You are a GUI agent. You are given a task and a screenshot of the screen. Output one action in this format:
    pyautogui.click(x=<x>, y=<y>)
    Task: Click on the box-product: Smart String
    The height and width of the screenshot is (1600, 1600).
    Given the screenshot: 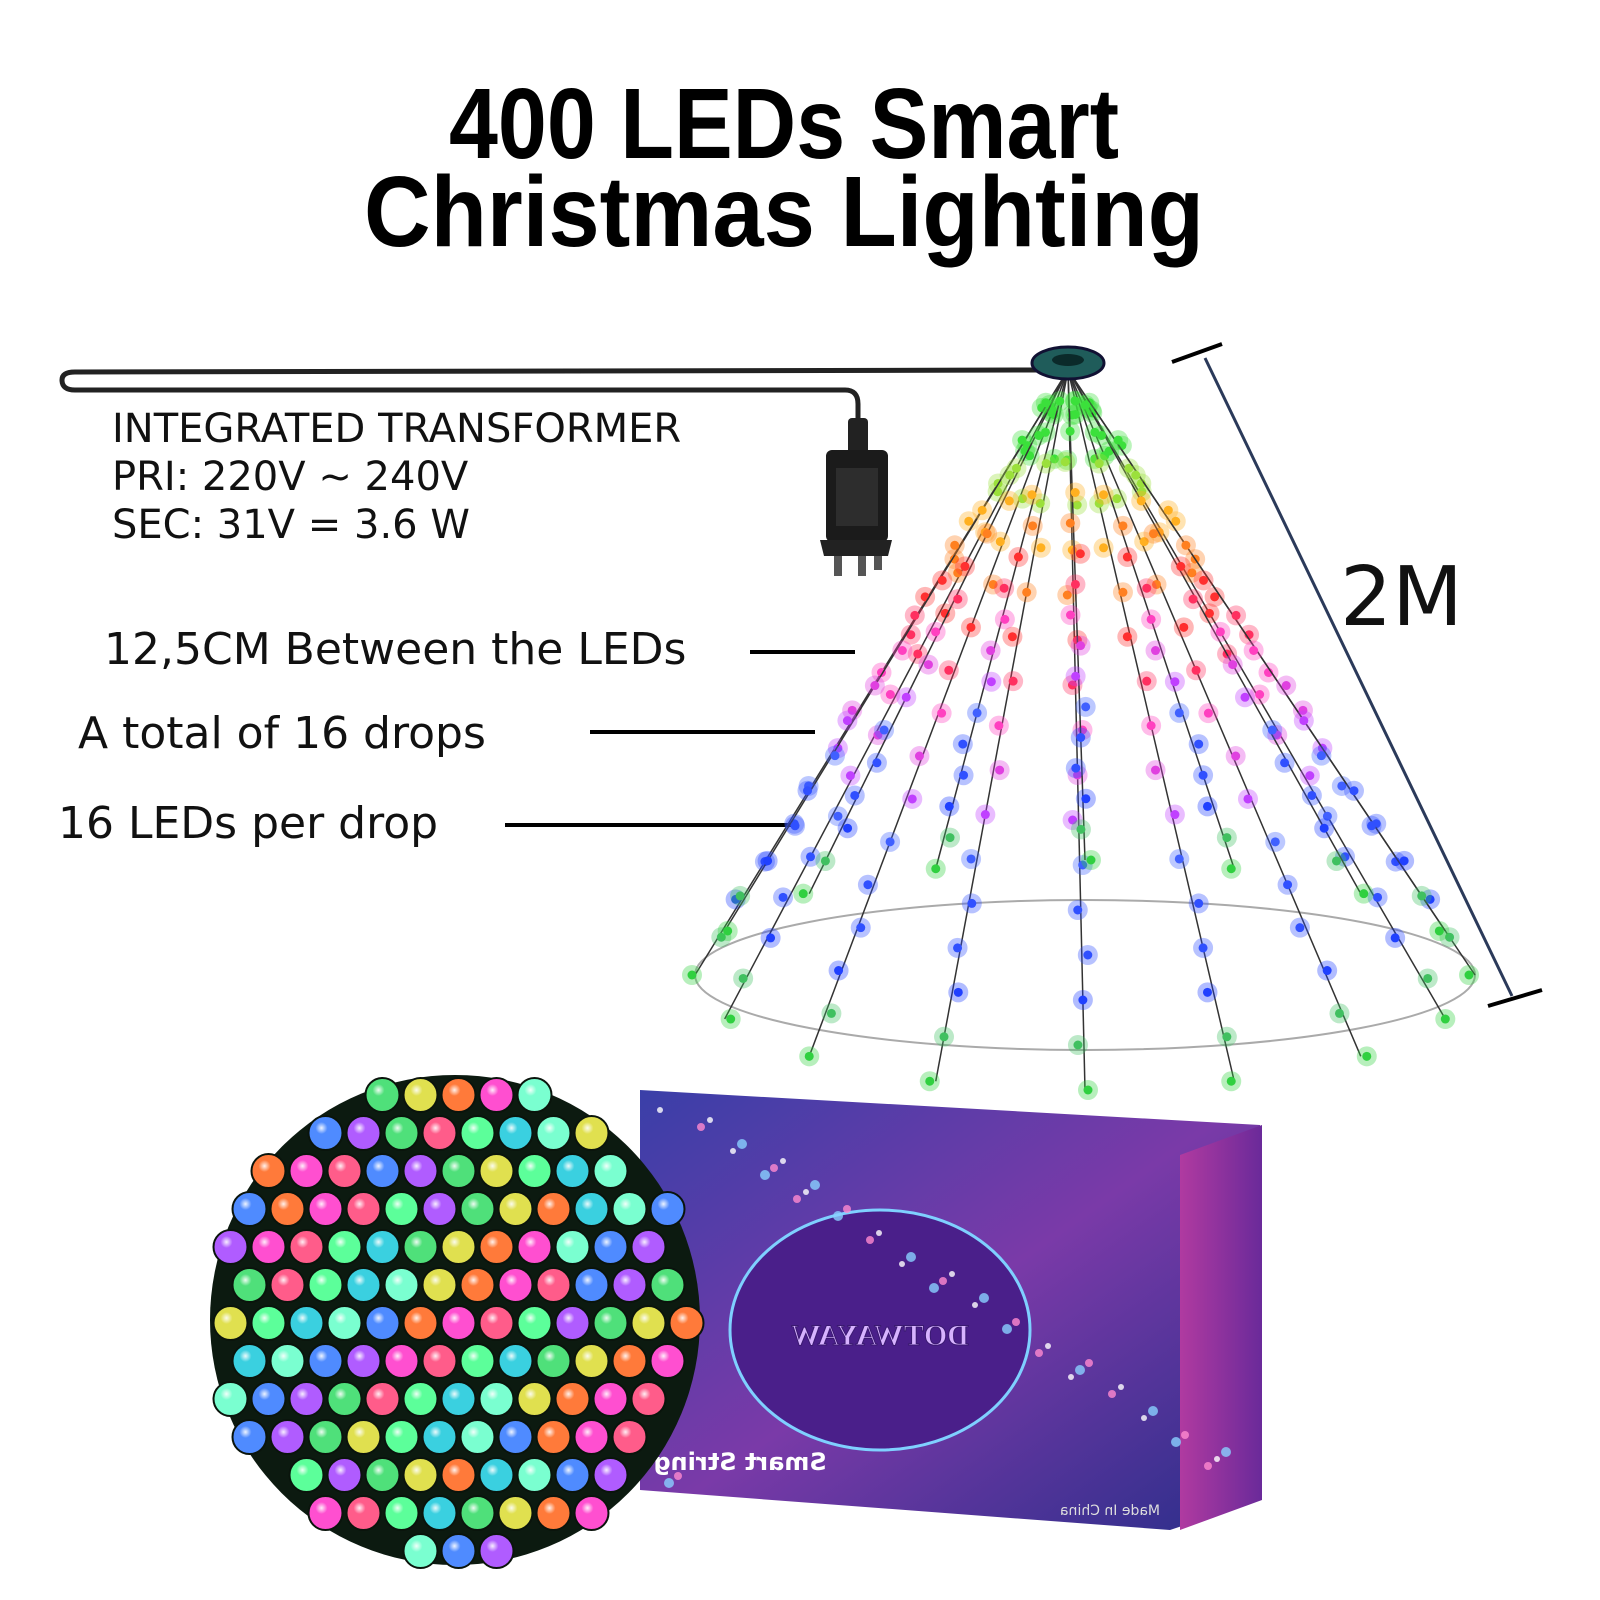 What is the action you would take?
    pyautogui.click(x=739, y=1462)
    